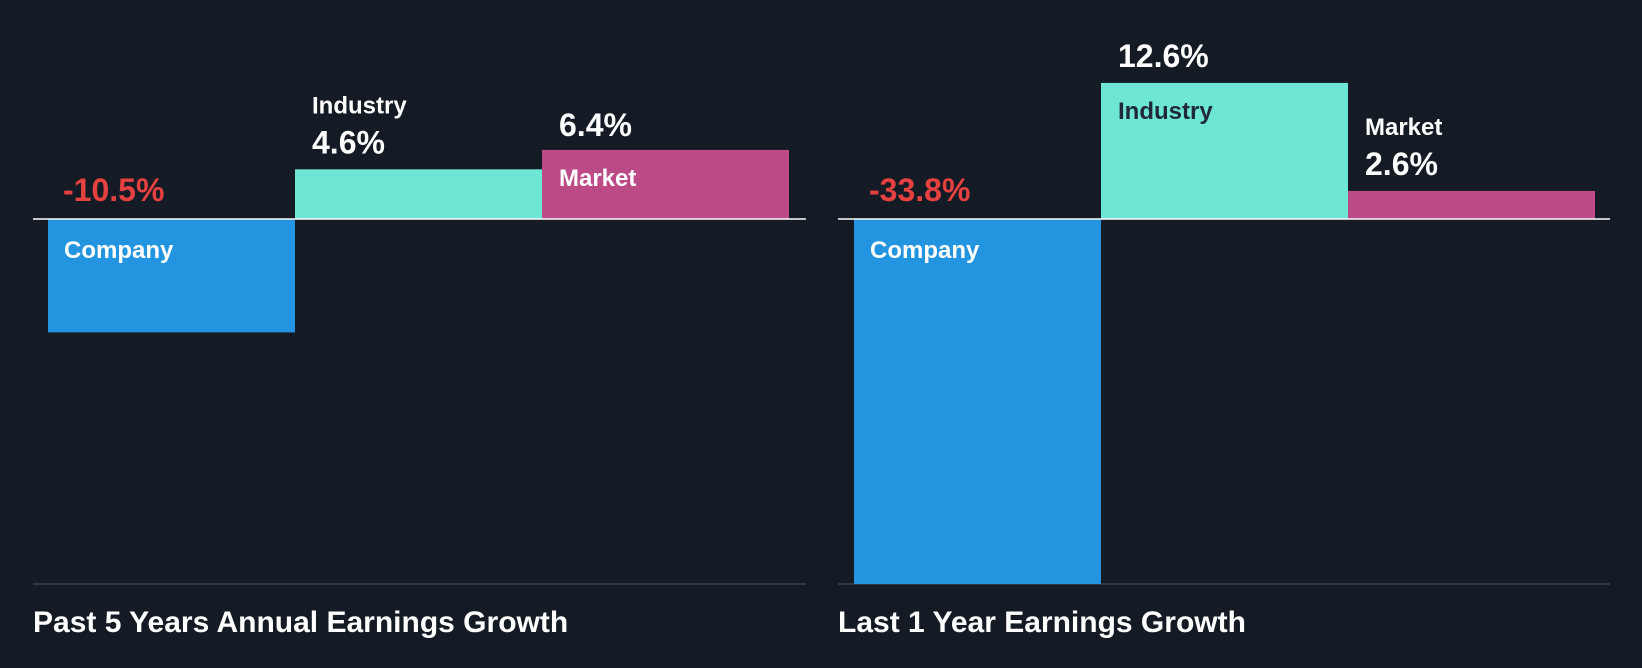 The image size is (1642, 668). I want to click on last-1-year-category-label-market: Market, so click(1403, 127).